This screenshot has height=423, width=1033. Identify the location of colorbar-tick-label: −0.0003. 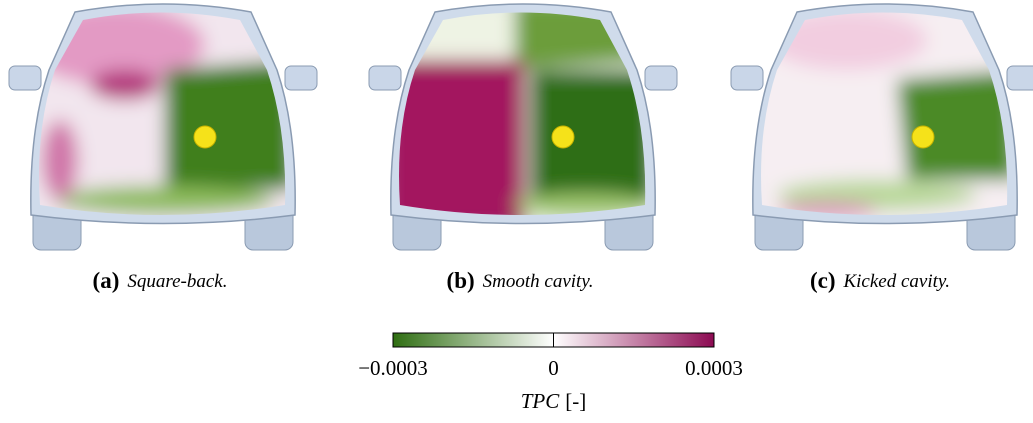
(393, 368).